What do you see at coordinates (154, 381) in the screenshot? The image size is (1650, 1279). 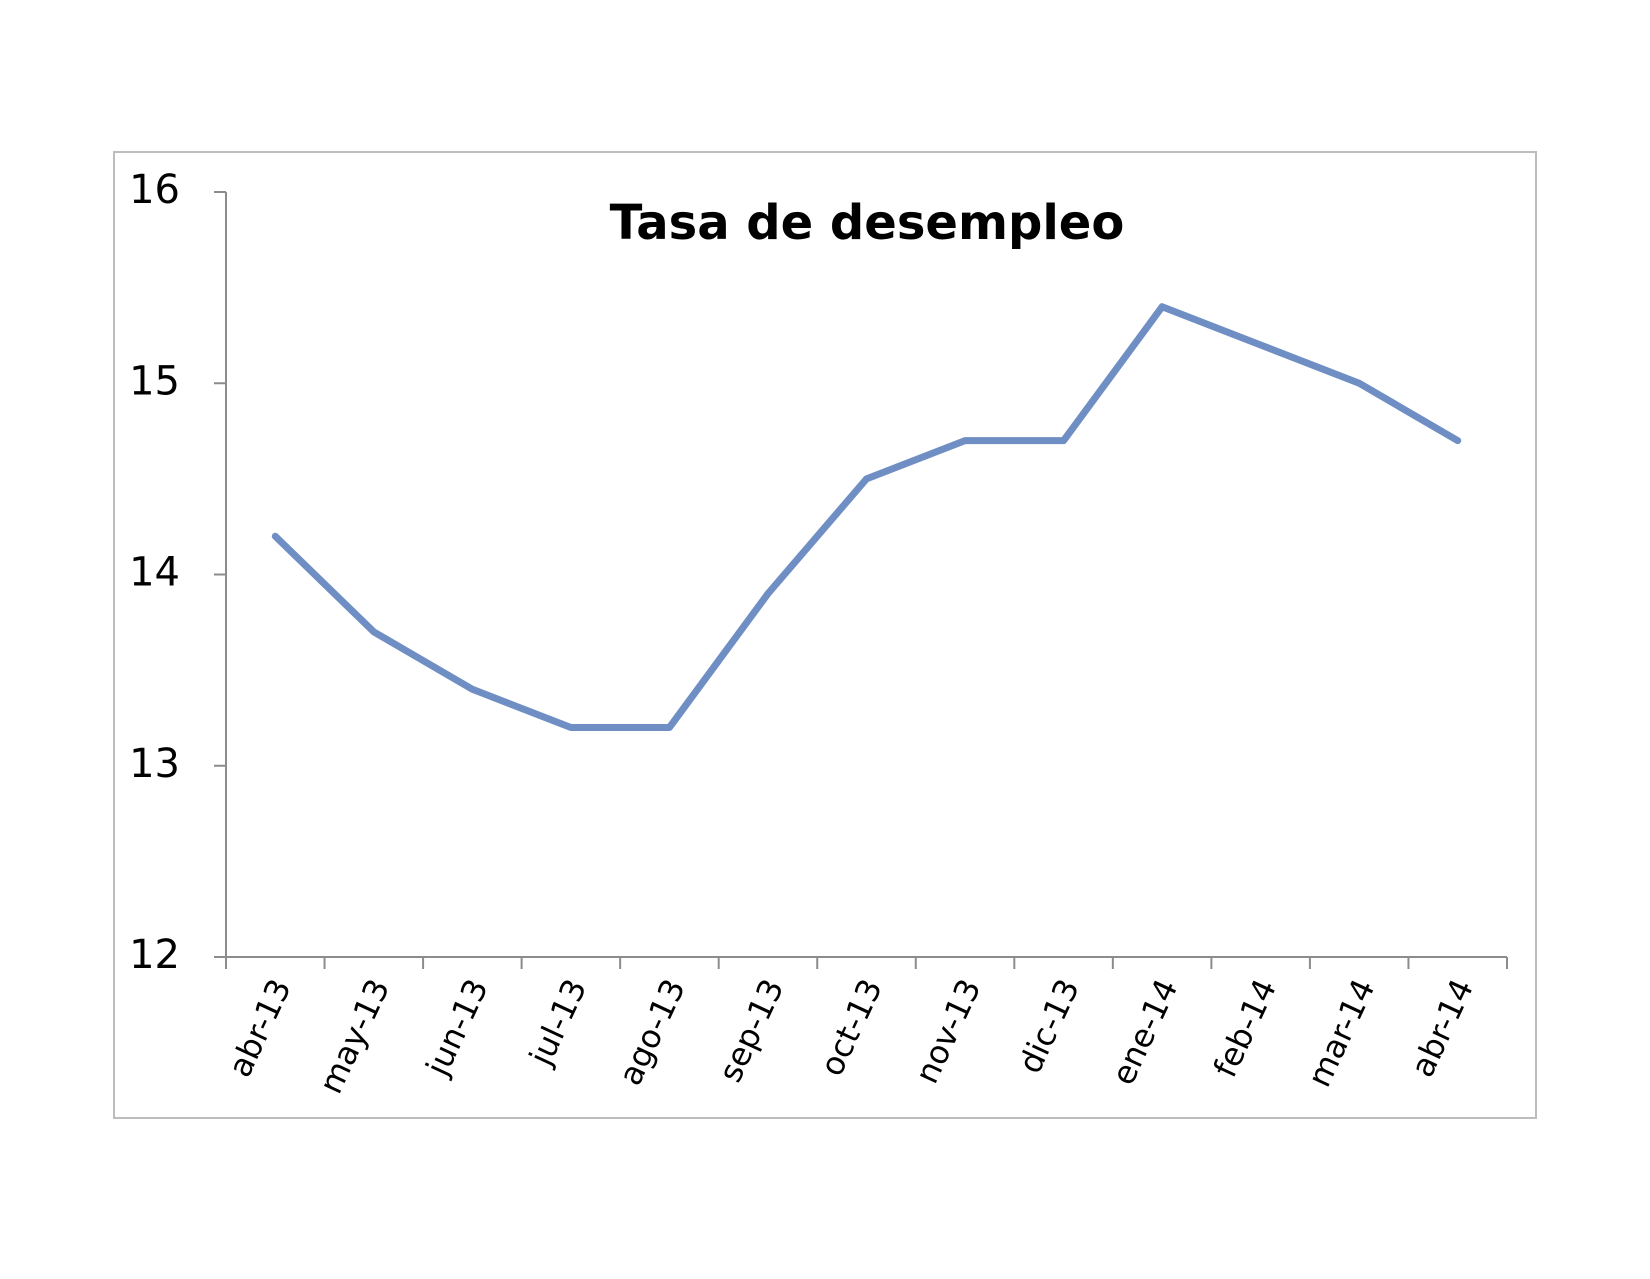 I see `y-tick-label: 15` at bounding box center [154, 381].